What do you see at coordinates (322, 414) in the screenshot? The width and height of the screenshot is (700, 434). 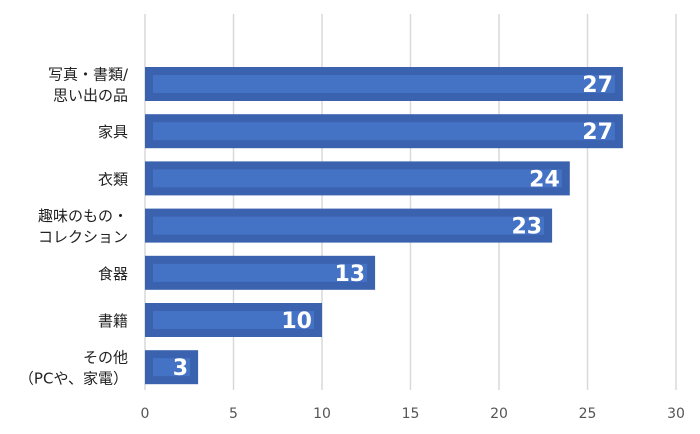 I see `x-tick-label: 10` at bounding box center [322, 414].